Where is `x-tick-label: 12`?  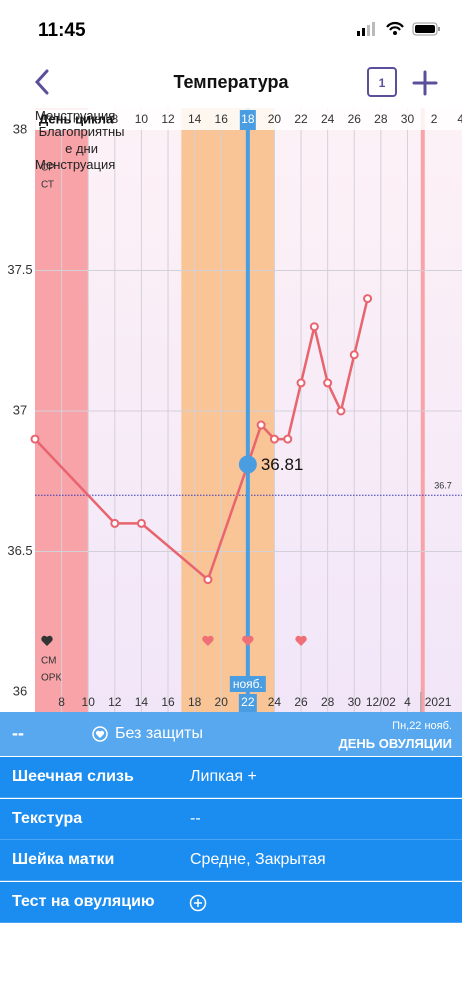 x-tick-label: 12 is located at coordinates (115, 702).